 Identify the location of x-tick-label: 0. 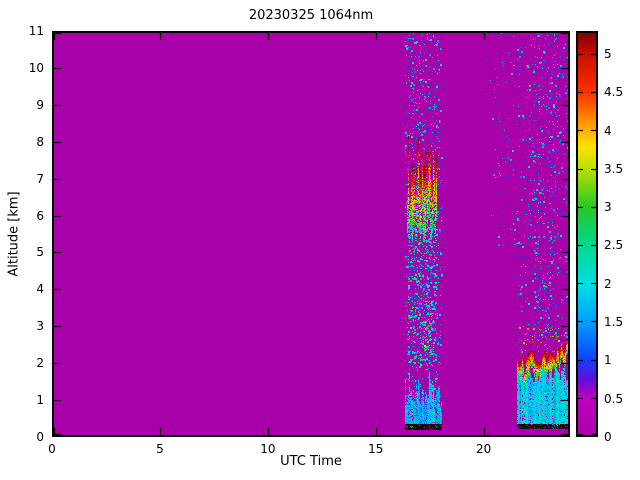
(52, 449).